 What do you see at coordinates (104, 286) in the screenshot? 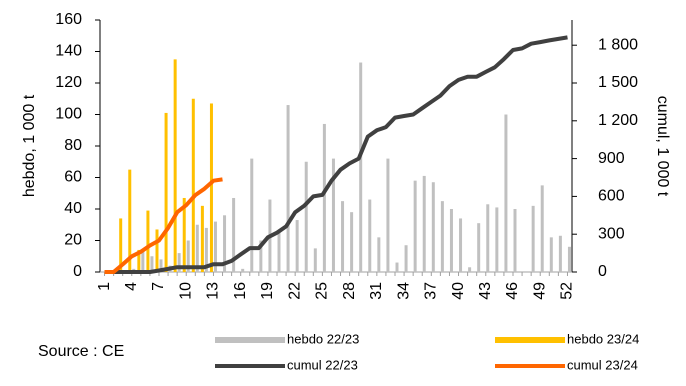
I see `x-tick-label: 1` at bounding box center [104, 286].